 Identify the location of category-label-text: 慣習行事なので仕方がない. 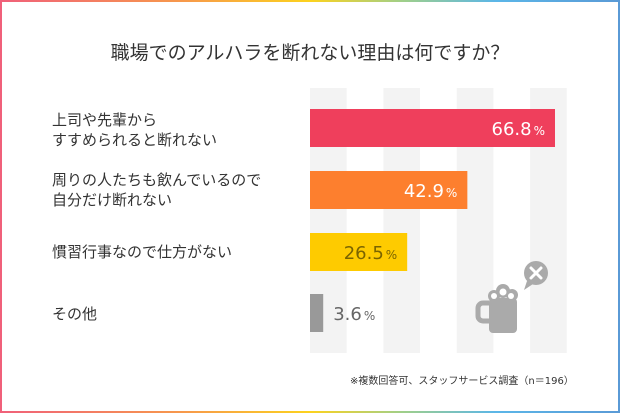
(142, 252).